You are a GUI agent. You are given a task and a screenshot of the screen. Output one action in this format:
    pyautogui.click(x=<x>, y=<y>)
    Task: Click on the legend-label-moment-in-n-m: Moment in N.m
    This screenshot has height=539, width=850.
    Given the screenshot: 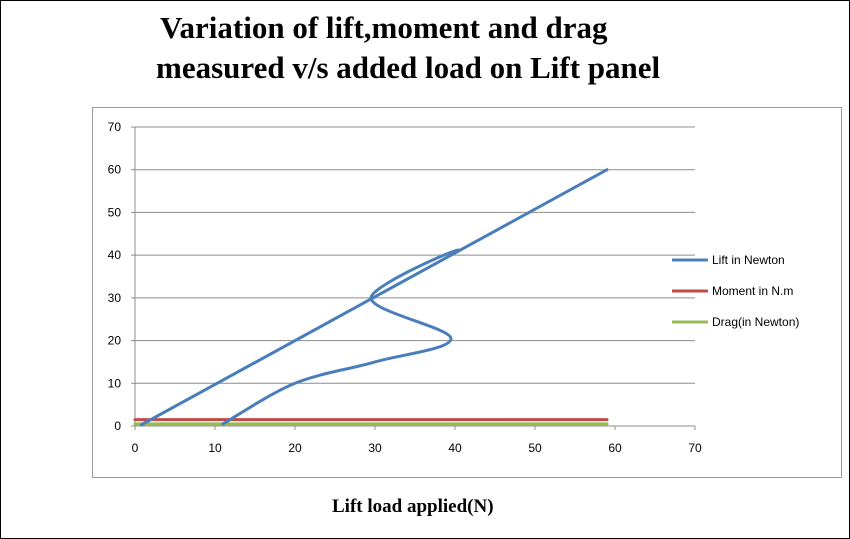 What is the action you would take?
    pyautogui.click(x=752, y=291)
    